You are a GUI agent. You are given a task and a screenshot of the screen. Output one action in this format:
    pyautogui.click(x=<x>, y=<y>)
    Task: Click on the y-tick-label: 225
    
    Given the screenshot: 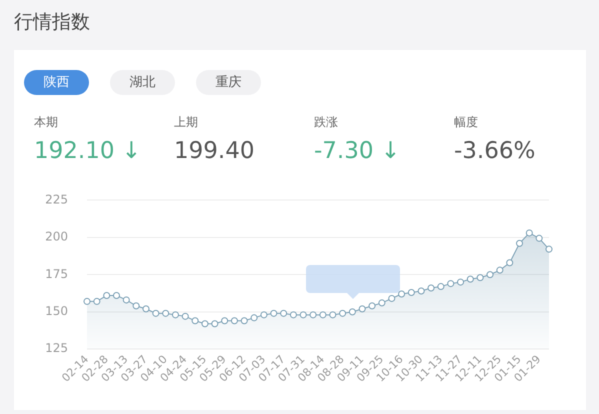 What is the action you would take?
    pyautogui.click(x=56, y=199)
    